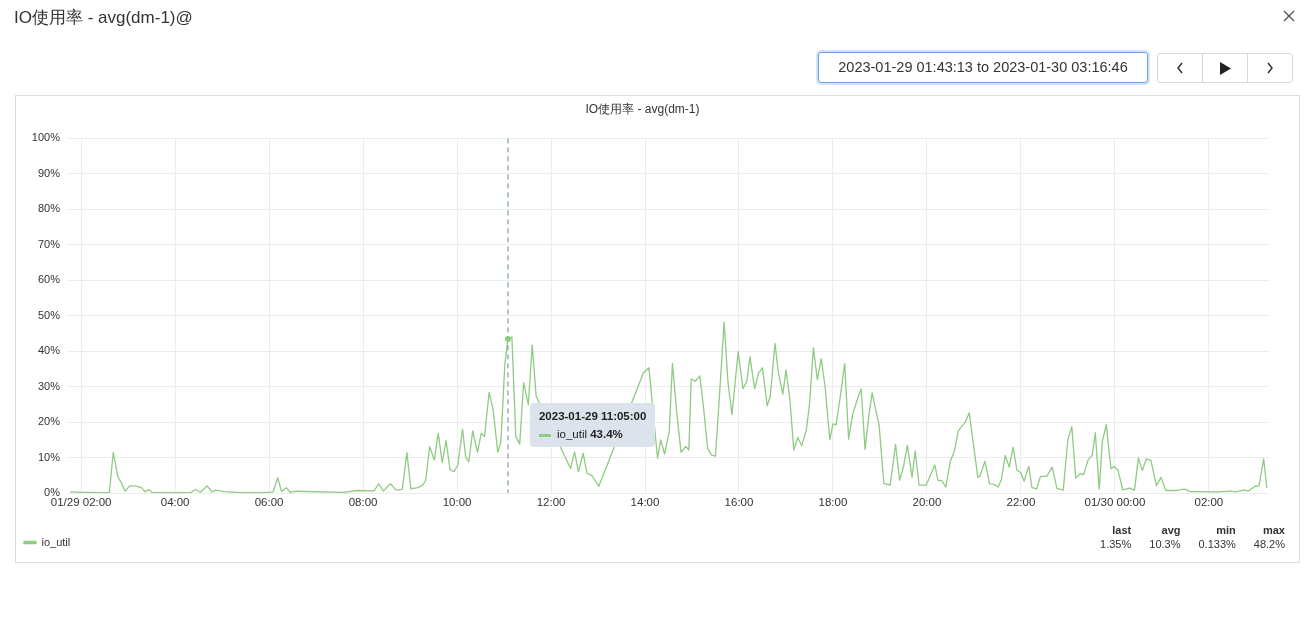 This screenshot has width=1315, height=618. What do you see at coordinates (269, 502) in the screenshot?
I see `x-tick-label: 06:00` at bounding box center [269, 502].